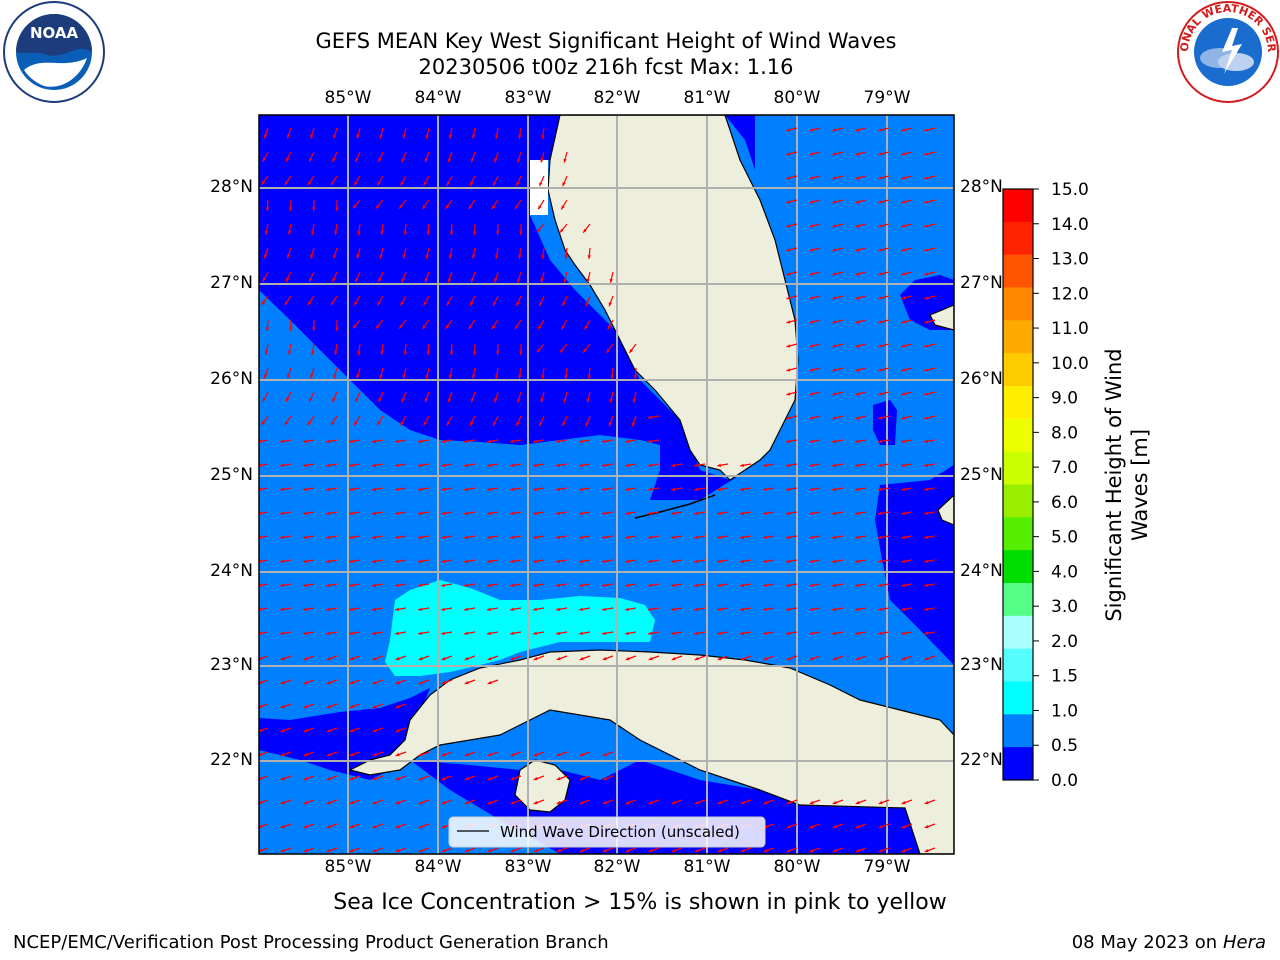 This screenshot has width=1280, height=960. I want to click on lon-label-top: 80°W, so click(797, 98).